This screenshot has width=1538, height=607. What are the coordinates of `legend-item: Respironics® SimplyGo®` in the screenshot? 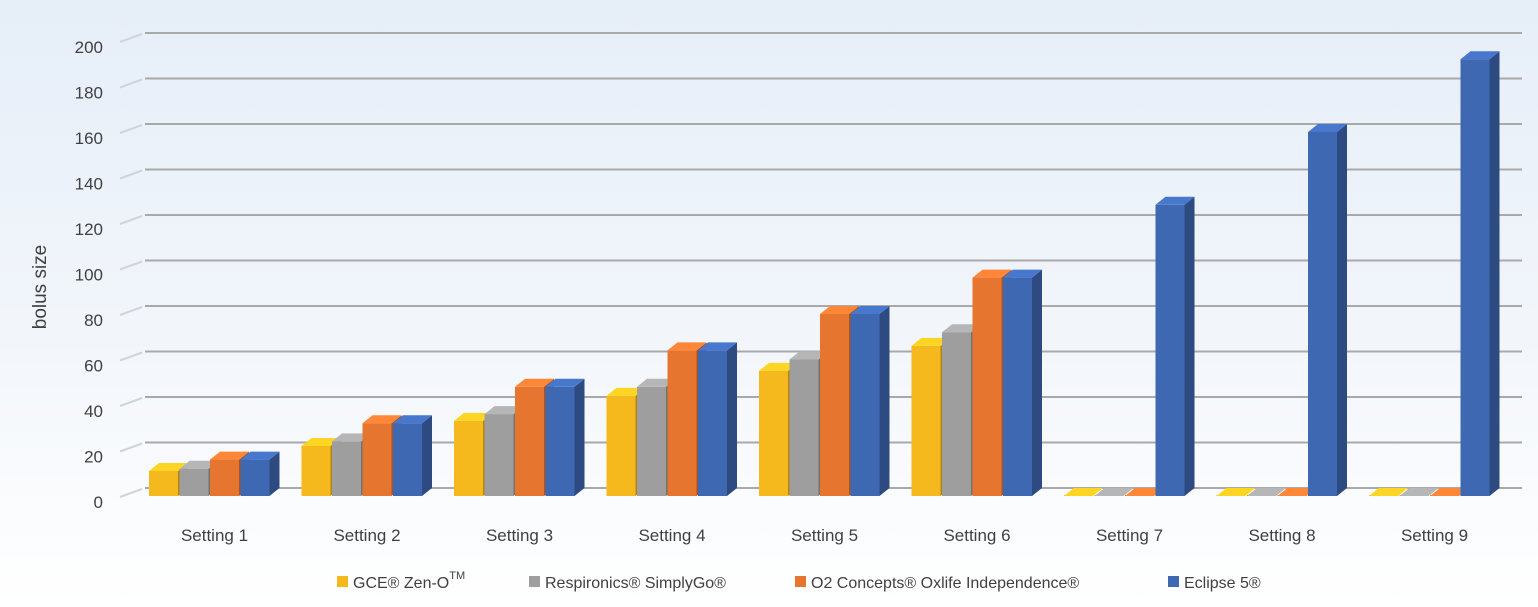 It's located at (627, 583).